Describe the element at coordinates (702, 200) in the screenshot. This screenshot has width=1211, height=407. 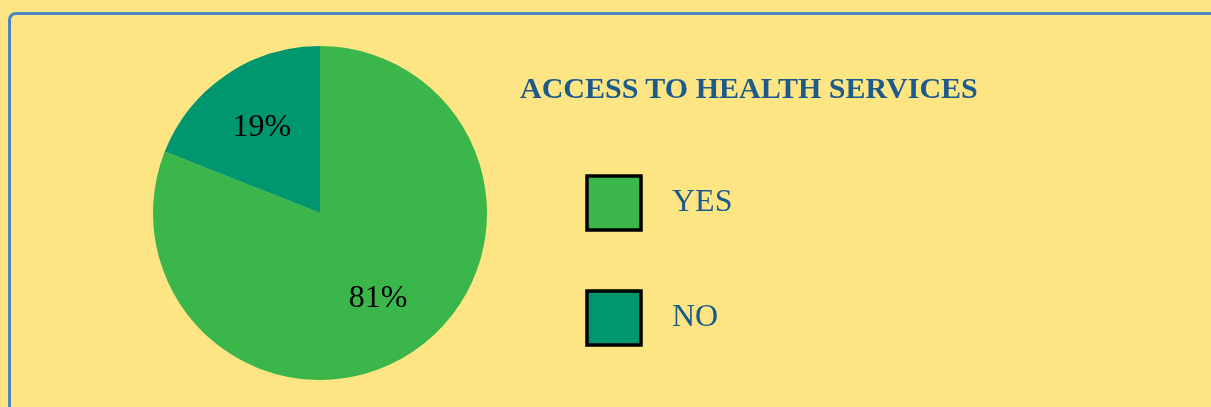
I see `legend-label: YES` at that location.